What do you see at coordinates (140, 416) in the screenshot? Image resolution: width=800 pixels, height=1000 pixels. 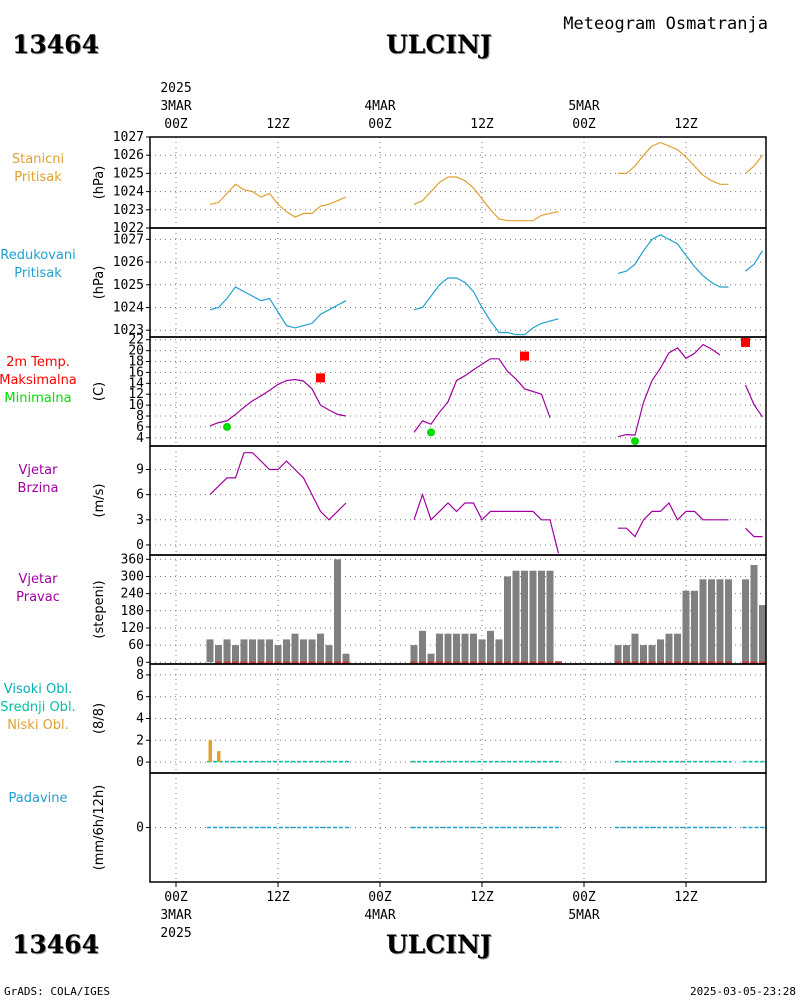 I see `ytick-label-temp: 8` at bounding box center [140, 416].